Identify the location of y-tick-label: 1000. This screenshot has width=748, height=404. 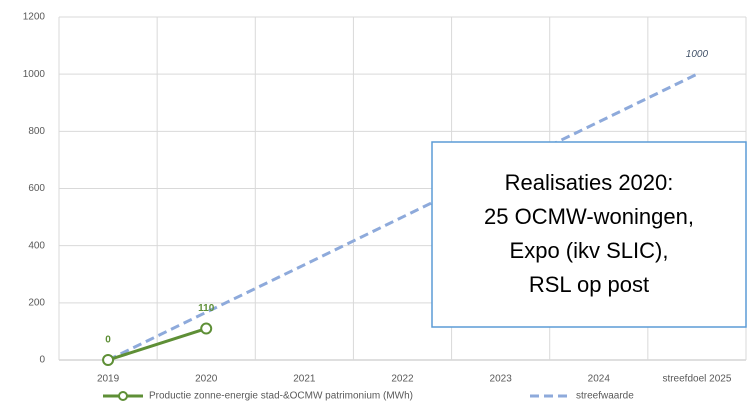
(34, 74).